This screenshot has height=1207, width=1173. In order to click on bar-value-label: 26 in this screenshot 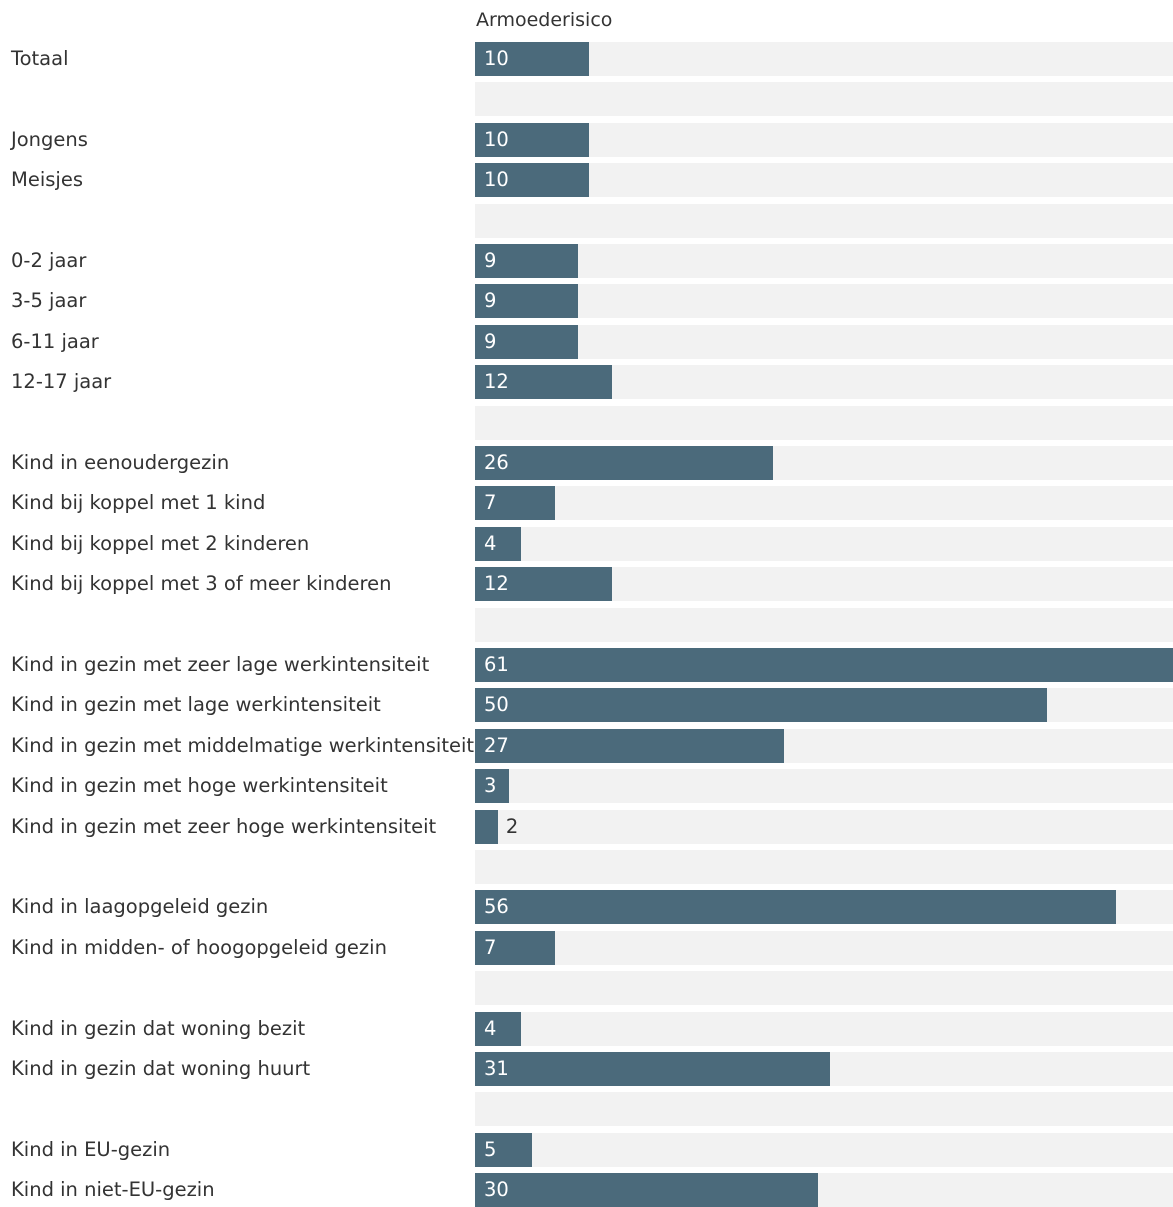, I will do `click(496, 462)`.